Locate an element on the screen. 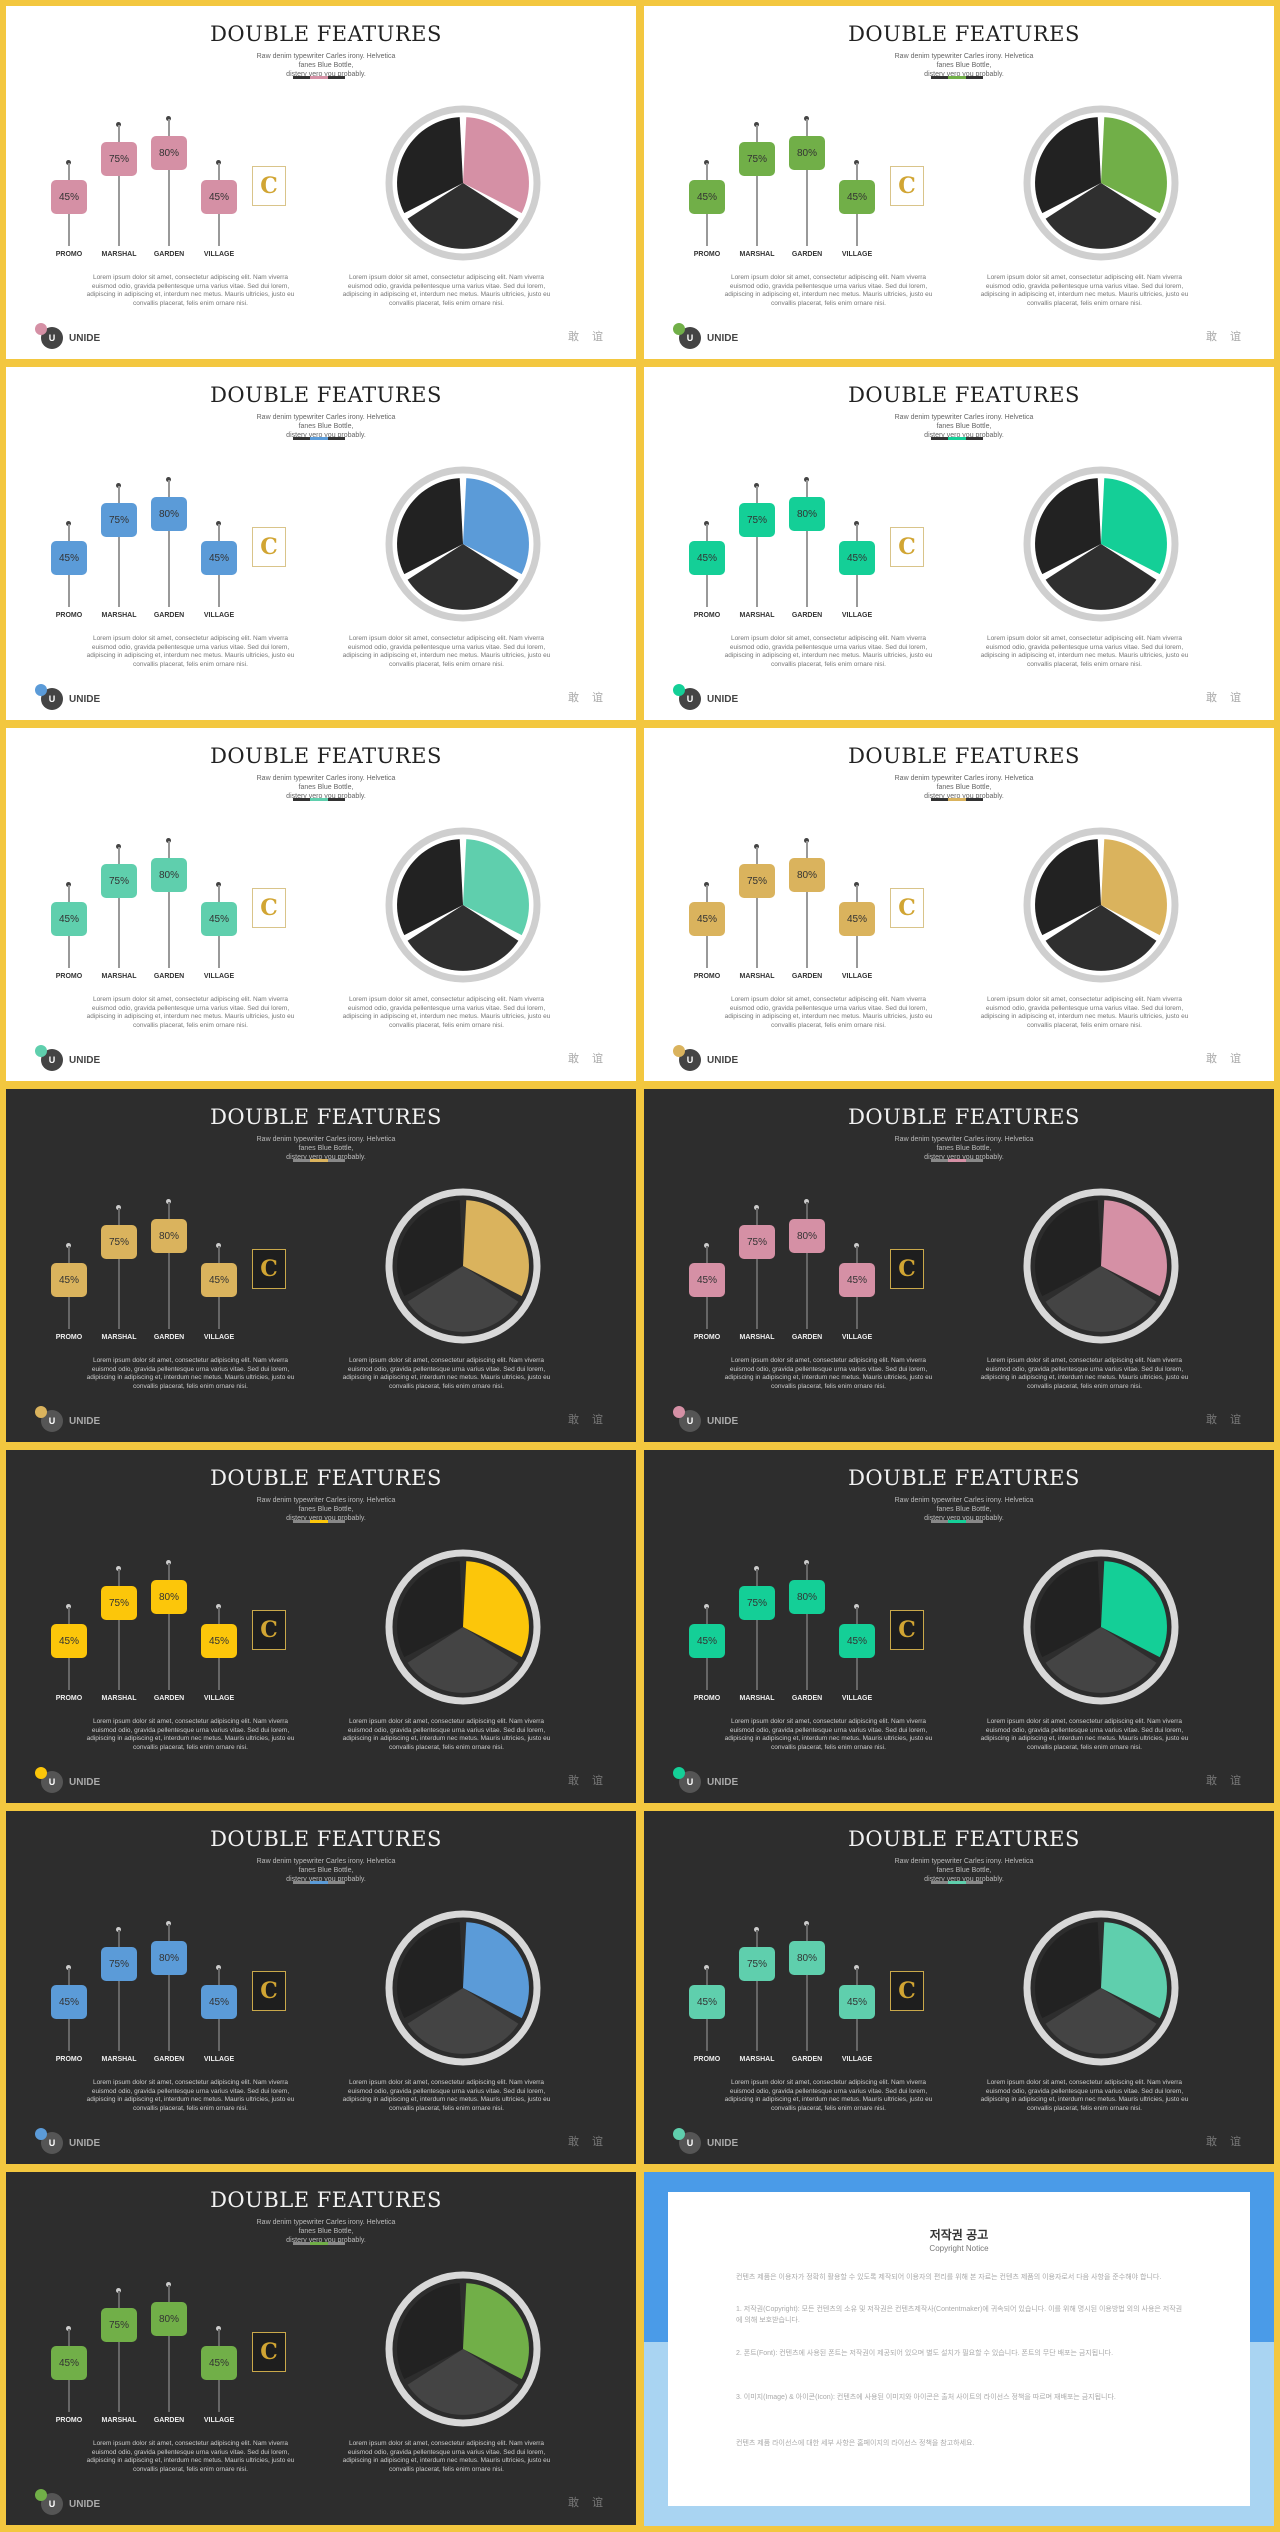 This screenshot has height=2532, width=1280. brand-logo-icon: U is located at coordinates (49, 1058).